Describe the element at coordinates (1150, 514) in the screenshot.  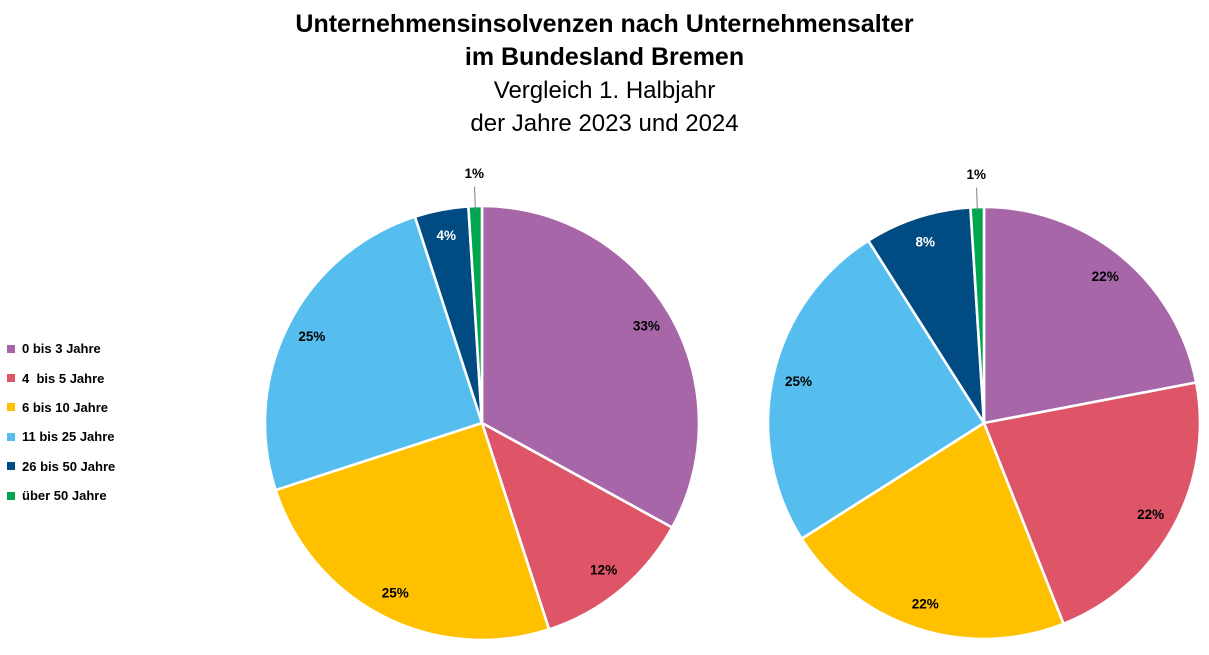
I see `pie-label-2024-4-bis-5-jahre: 22%` at that location.